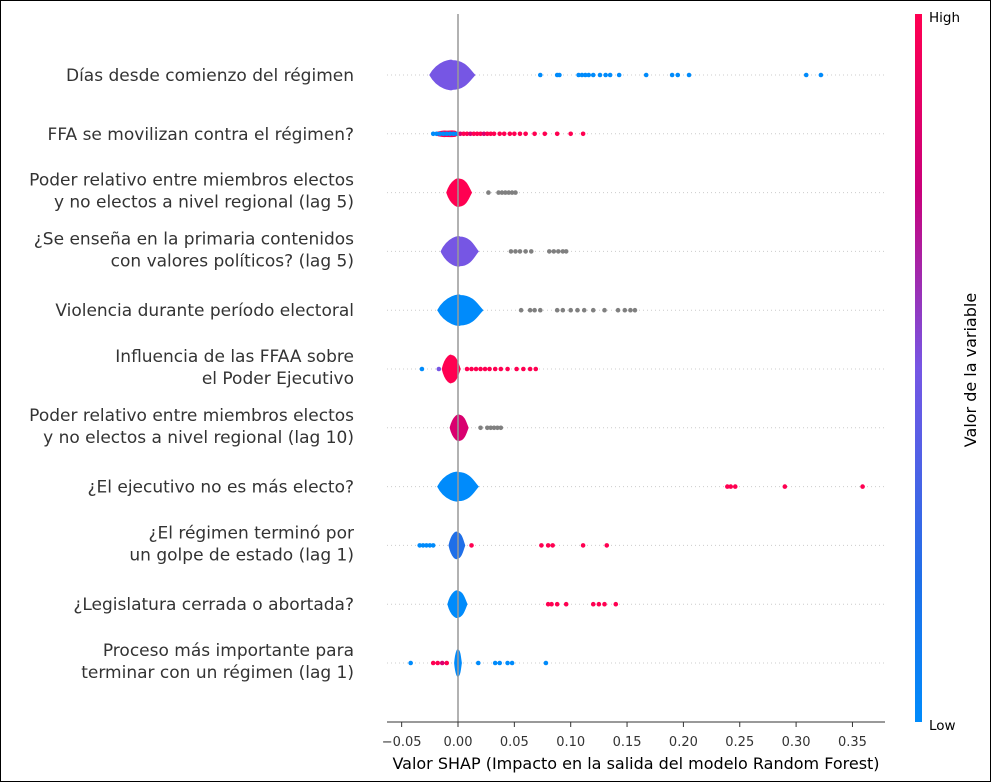 The width and height of the screenshot is (991, 782). What do you see at coordinates (942, 726) in the screenshot?
I see `colorbar-low-label: Low` at bounding box center [942, 726].